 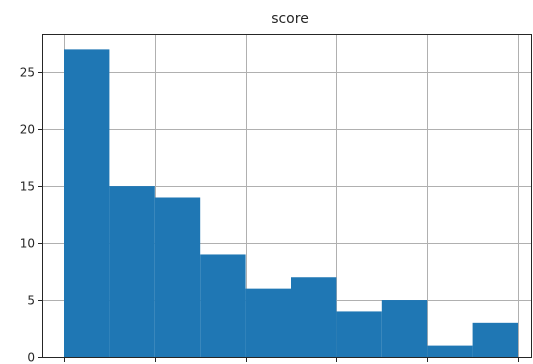 I want to click on y-tick-label-0: 0, so click(x=31, y=357).